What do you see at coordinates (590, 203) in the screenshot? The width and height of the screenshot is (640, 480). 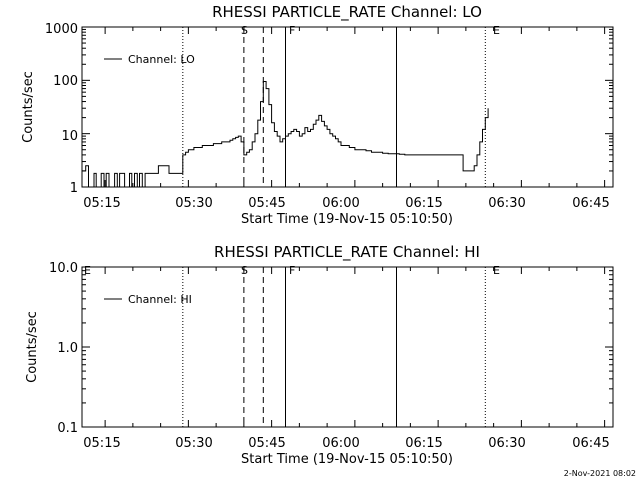 I see `top-x-tick-label: 06:45` at bounding box center [590, 203].